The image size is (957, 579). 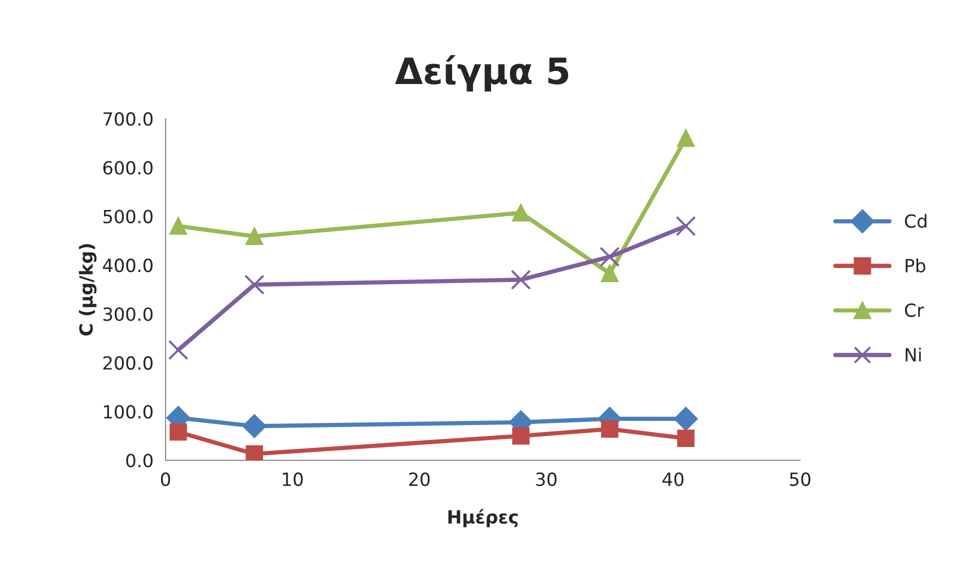 I want to click on y-tick-label: 100.0, so click(x=128, y=411).